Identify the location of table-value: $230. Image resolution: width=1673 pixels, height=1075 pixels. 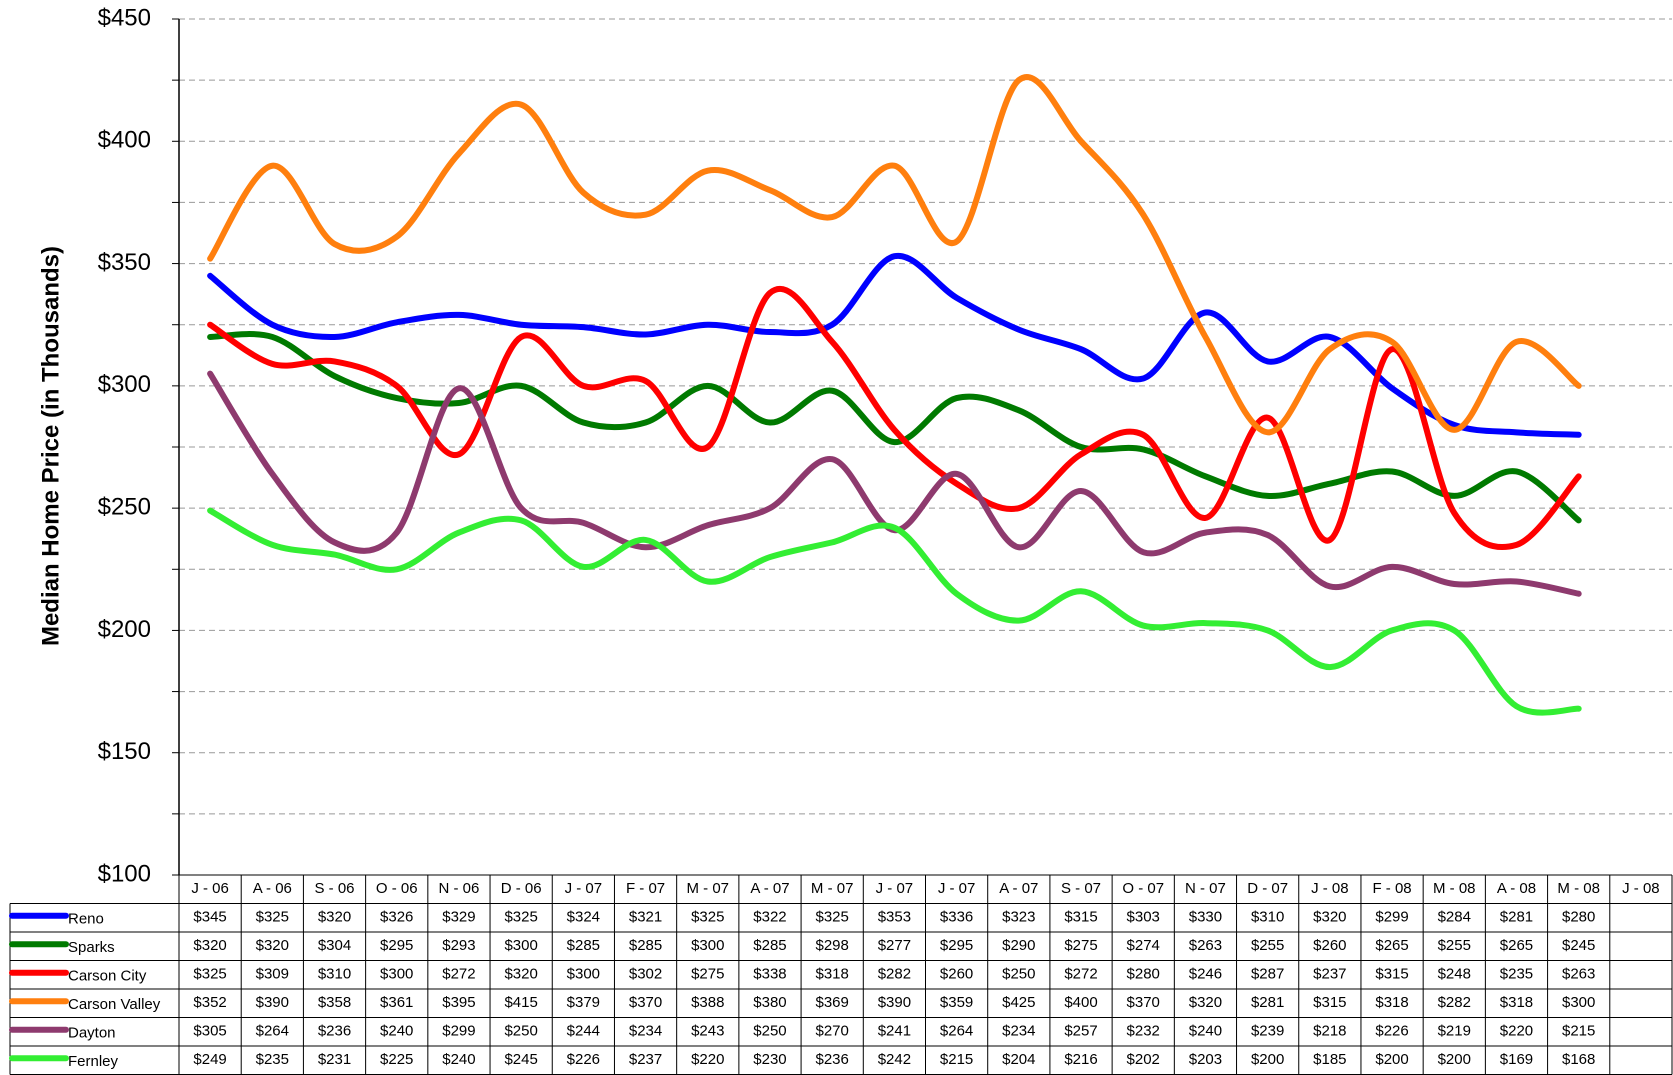
(769, 1059).